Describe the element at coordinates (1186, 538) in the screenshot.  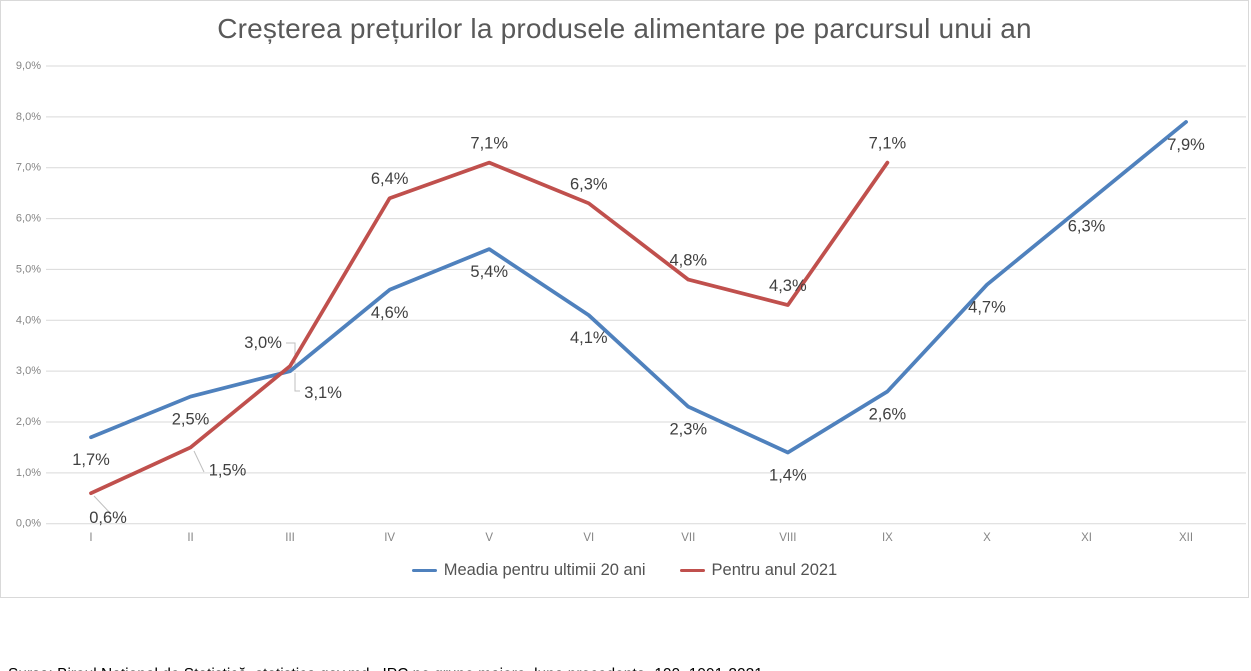
I see `x-axis-tick-label: XII` at that location.